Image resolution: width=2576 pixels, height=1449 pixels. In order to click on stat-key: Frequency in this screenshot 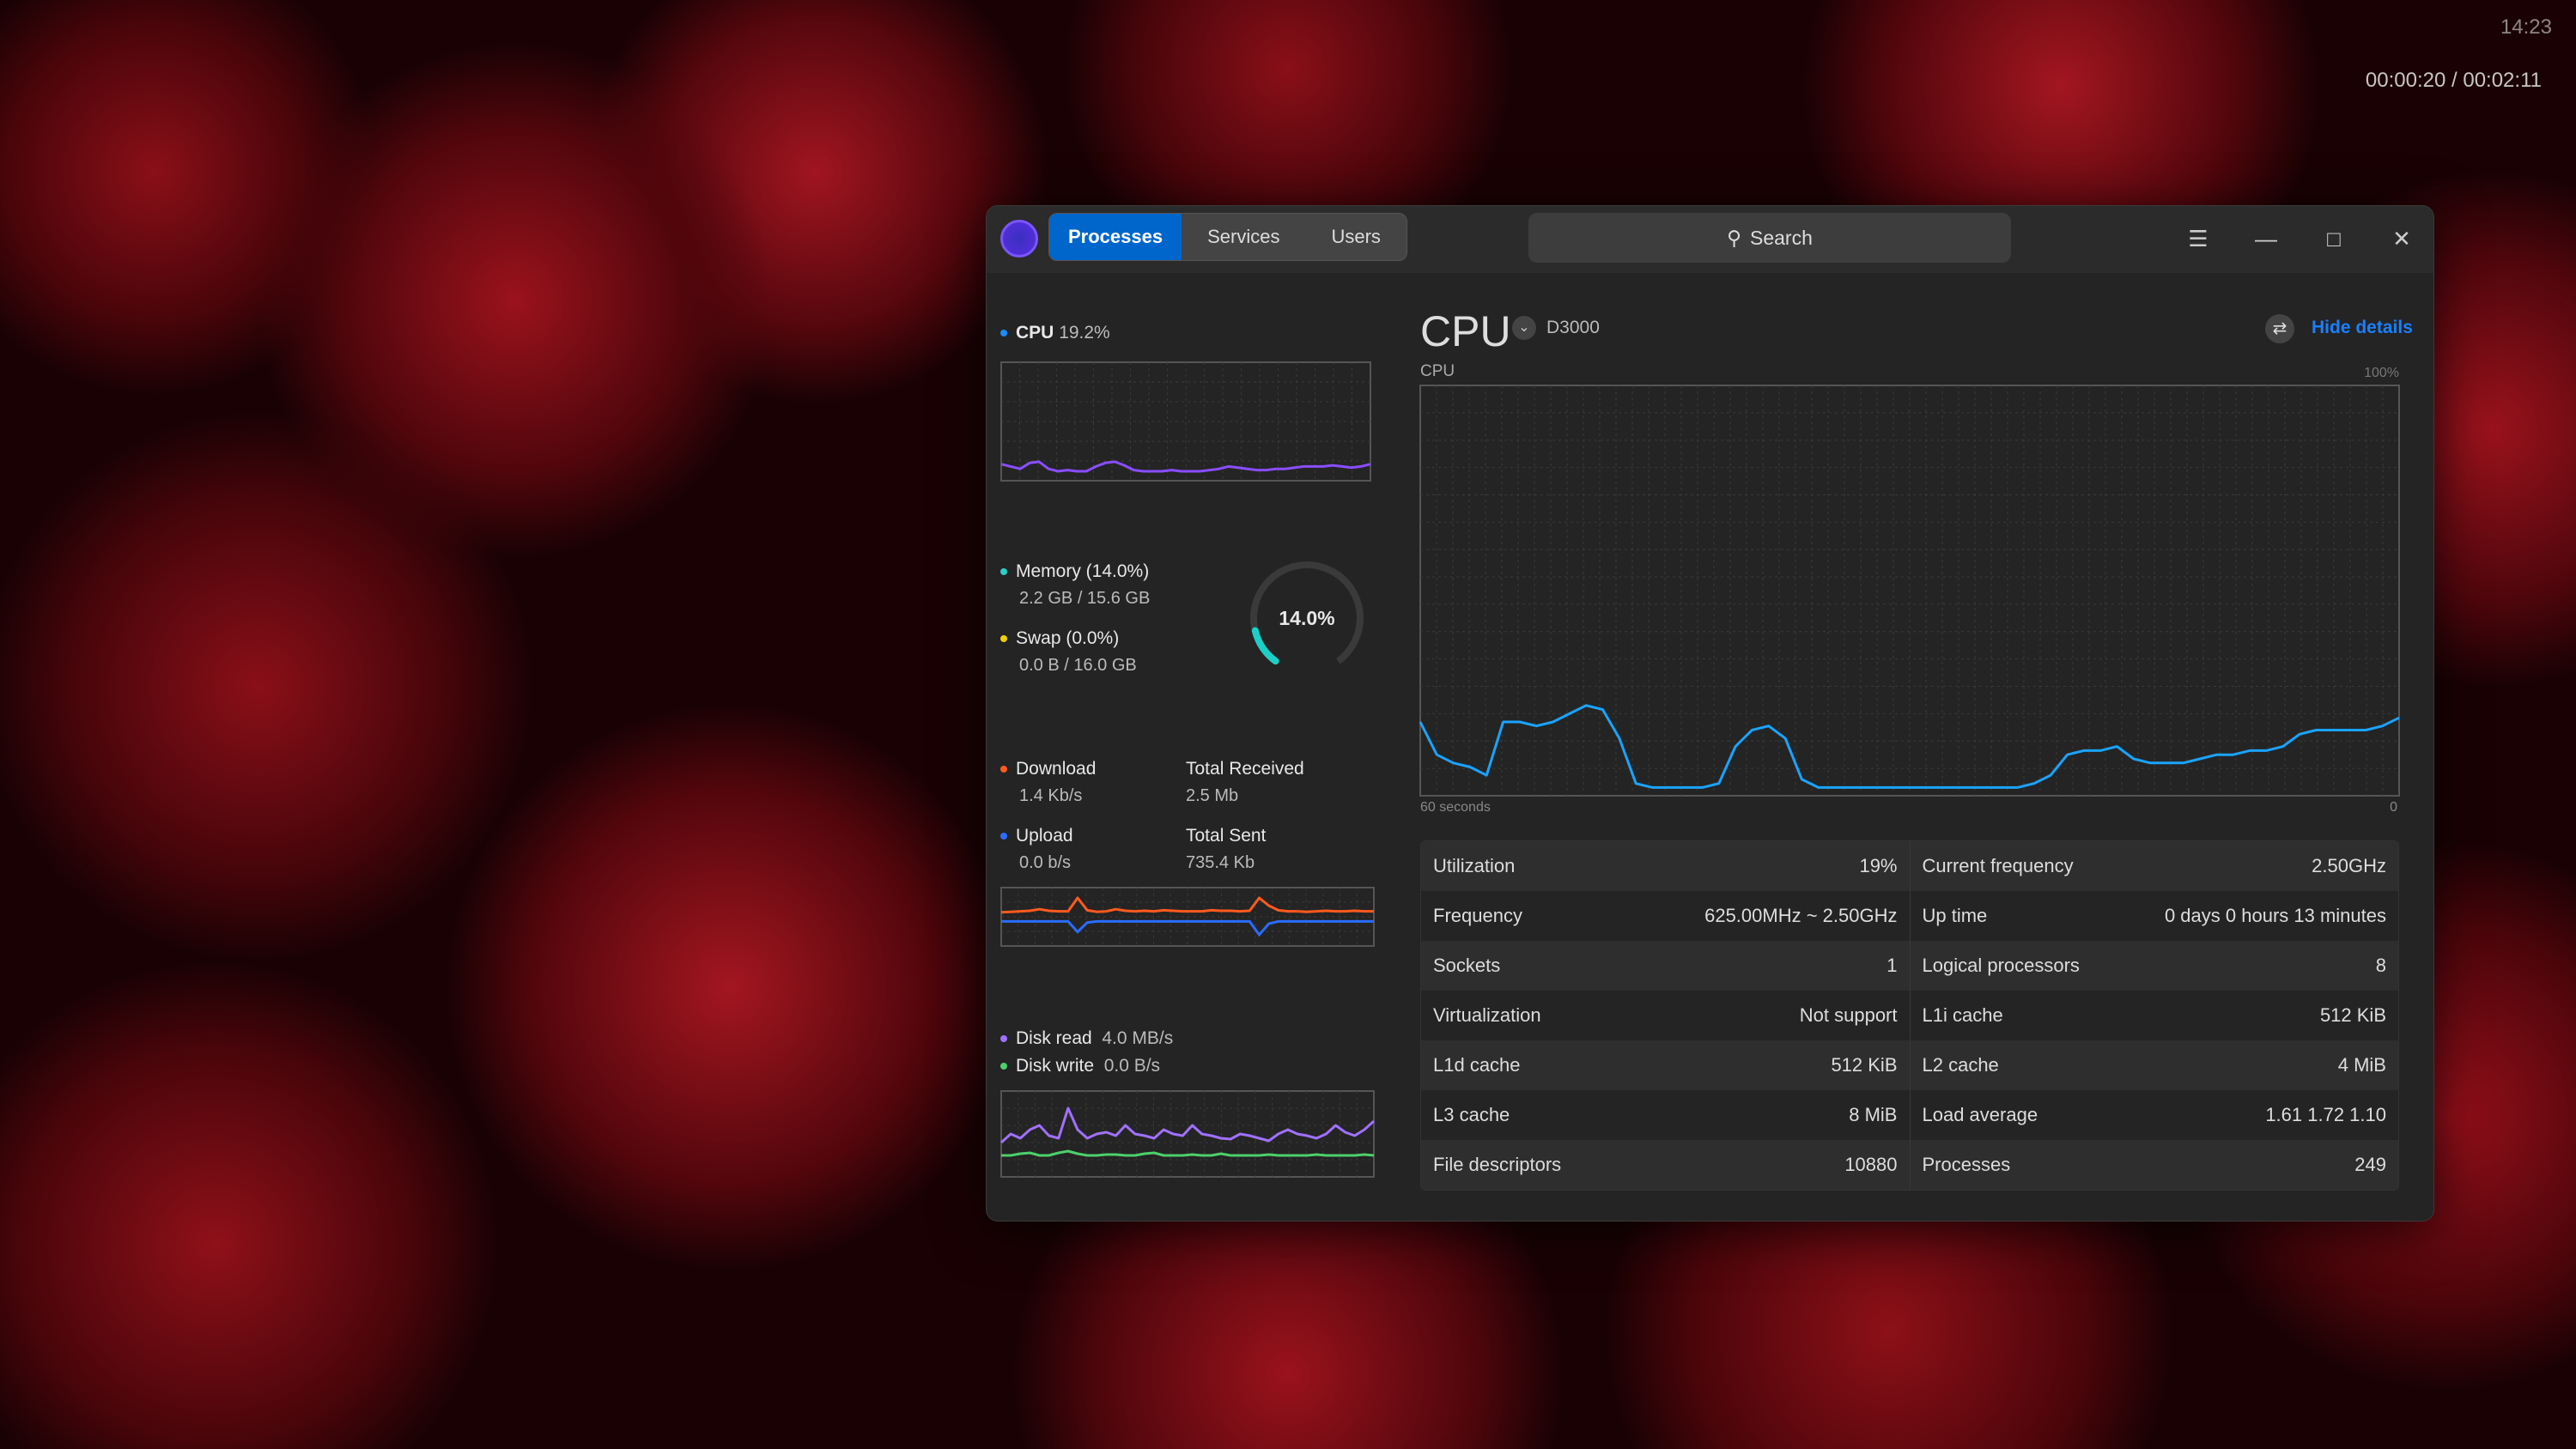, I will do `click(1477, 915)`.